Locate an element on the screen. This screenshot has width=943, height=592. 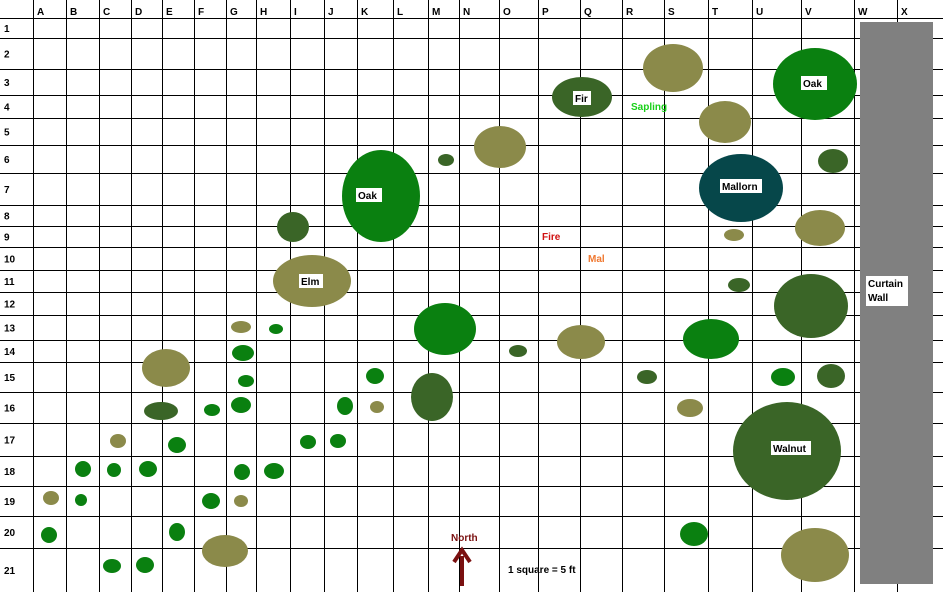
row-header: 17 is located at coordinates (10, 441).